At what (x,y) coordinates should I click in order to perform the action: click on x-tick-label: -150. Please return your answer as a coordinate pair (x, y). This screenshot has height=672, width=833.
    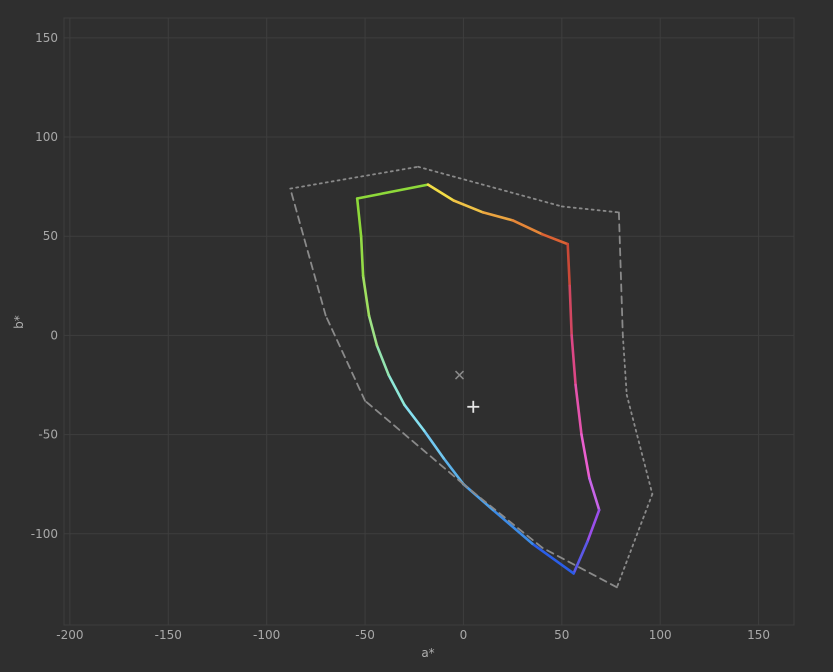
    Looking at the image, I should click on (168, 635).